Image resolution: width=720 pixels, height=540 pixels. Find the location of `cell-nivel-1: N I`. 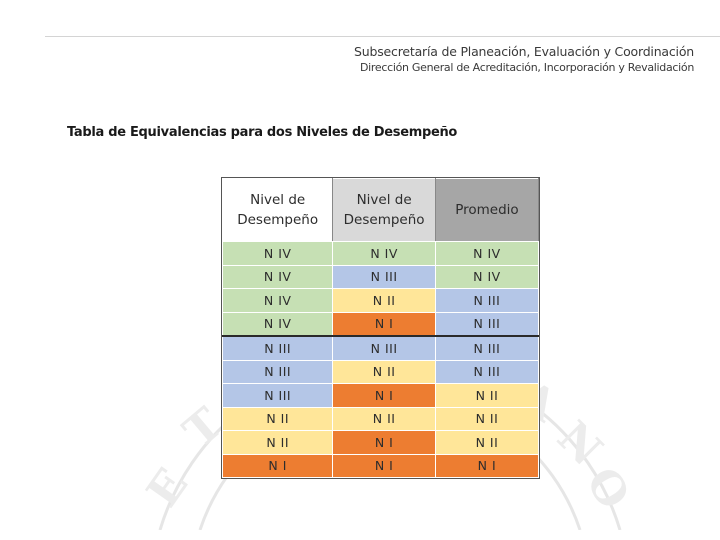

cell-nivel-1: N I is located at coordinates (277, 465).